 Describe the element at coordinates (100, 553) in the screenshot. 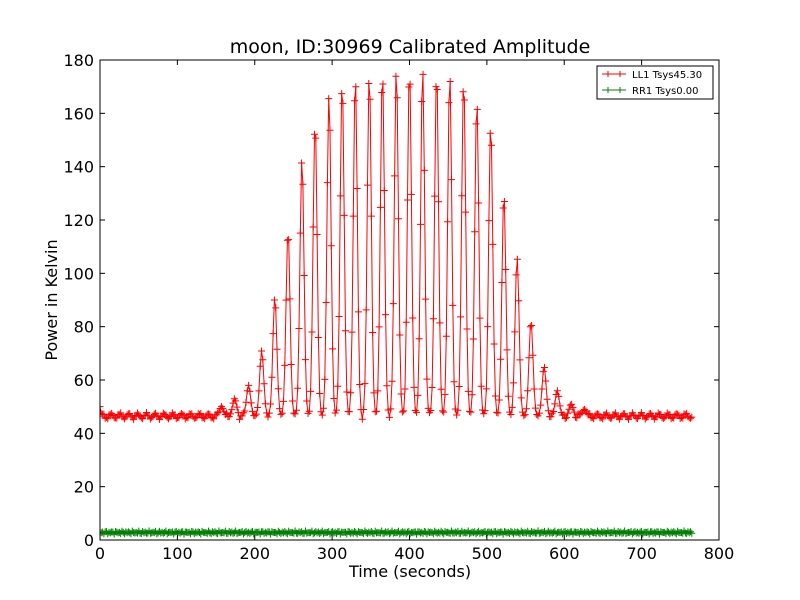

I see `x-tick-label: 0` at that location.